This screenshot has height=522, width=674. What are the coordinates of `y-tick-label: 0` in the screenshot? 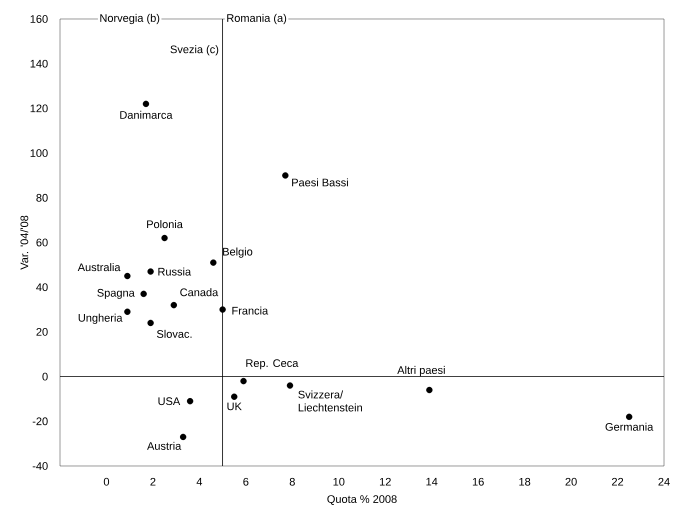 It's located at (45, 376).